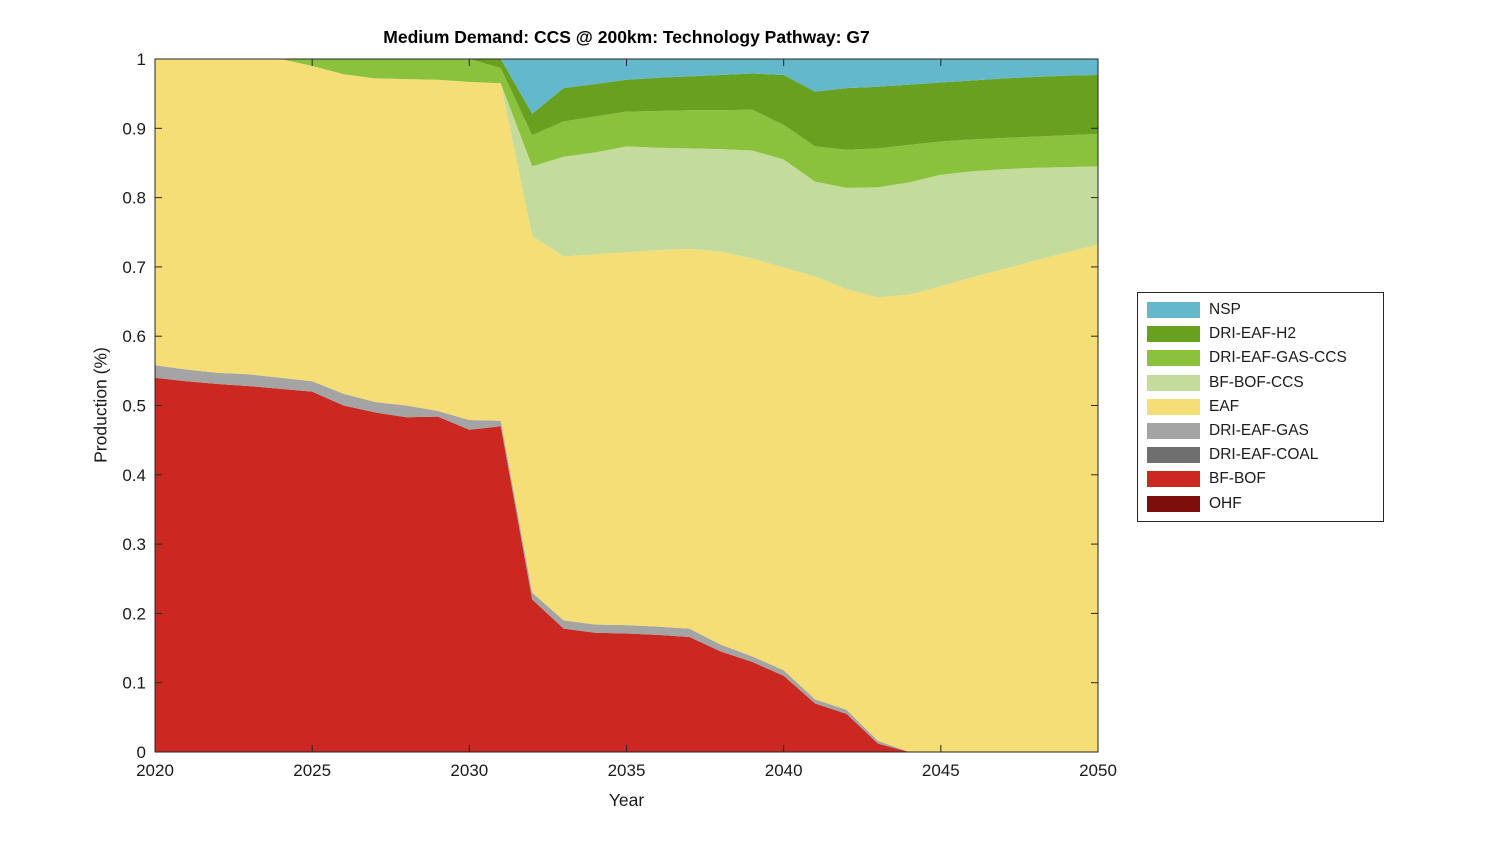 Image resolution: width=1500 pixels, height=844 pixels. I want to click on legend-item: BF-BOF-CCS, so click(1260, 383).